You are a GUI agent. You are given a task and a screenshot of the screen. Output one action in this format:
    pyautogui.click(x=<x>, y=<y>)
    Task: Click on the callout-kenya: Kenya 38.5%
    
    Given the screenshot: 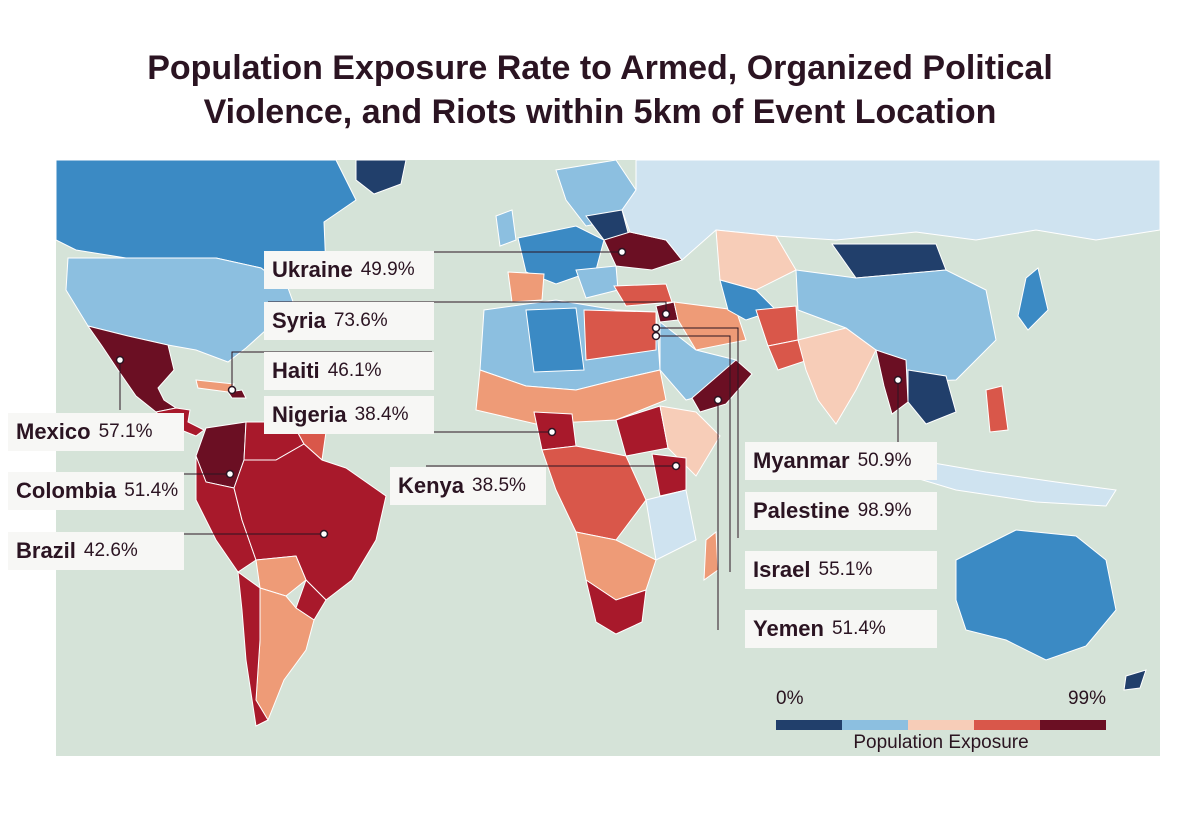 What is the action you would take?
    pyautogui.click(x=468, y=486)
    